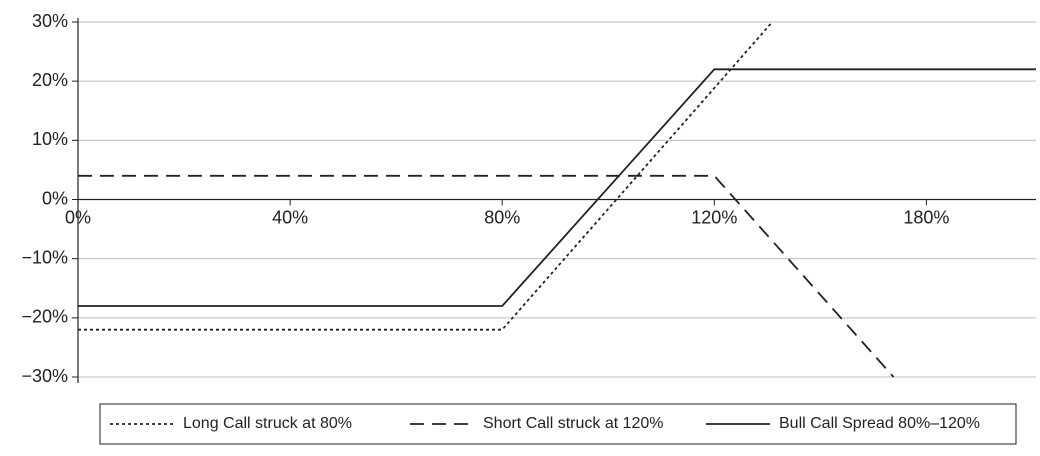 The width and height of the screenshot is (1040, 456). Describe the element at coordinates (267, 423) in the screenshot. I see `legend-label: Long Call struck at 80%` at that location.